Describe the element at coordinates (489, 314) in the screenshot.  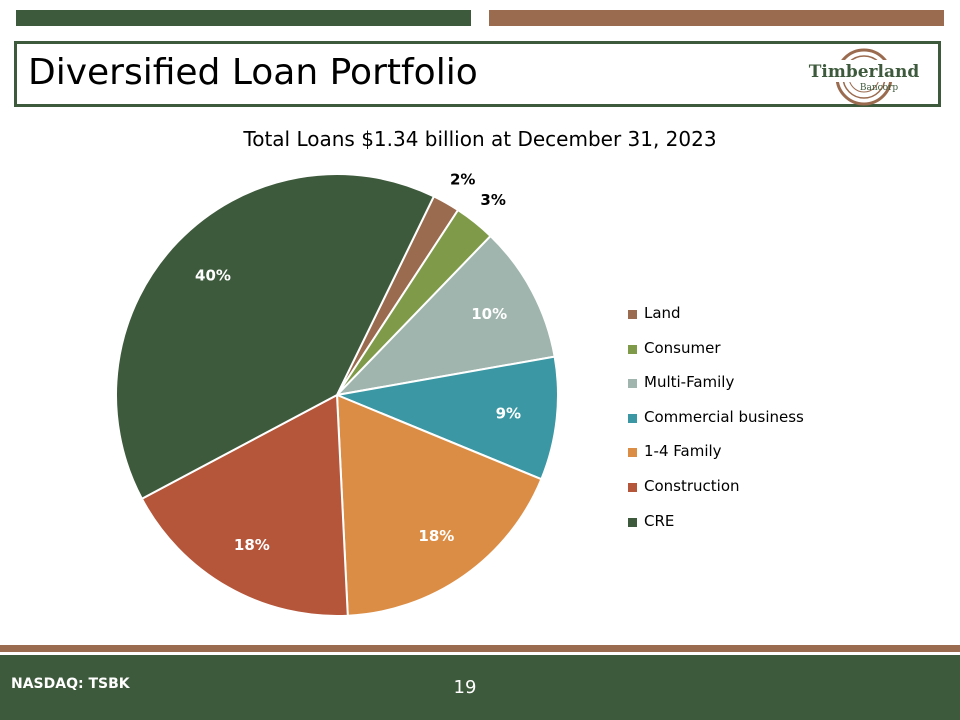
I see `slice-label-multi-family: 10%` at that location.